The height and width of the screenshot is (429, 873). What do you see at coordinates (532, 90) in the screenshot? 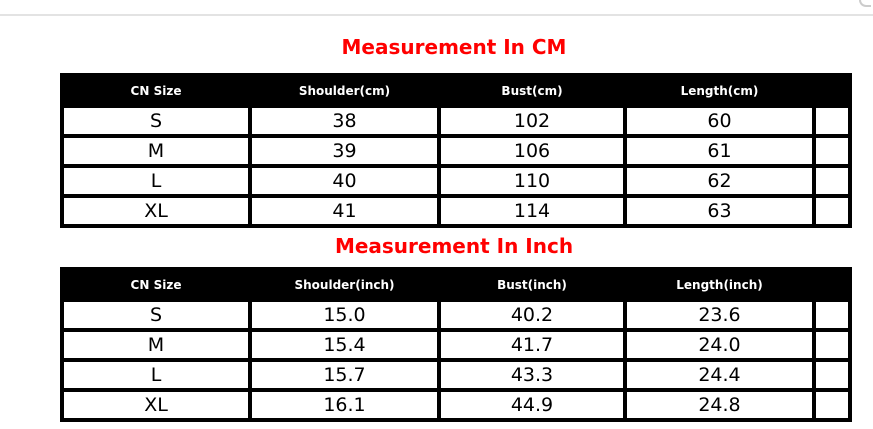
I see `column-header-bust: Bust(cm)` at bounding box center [532, 90].